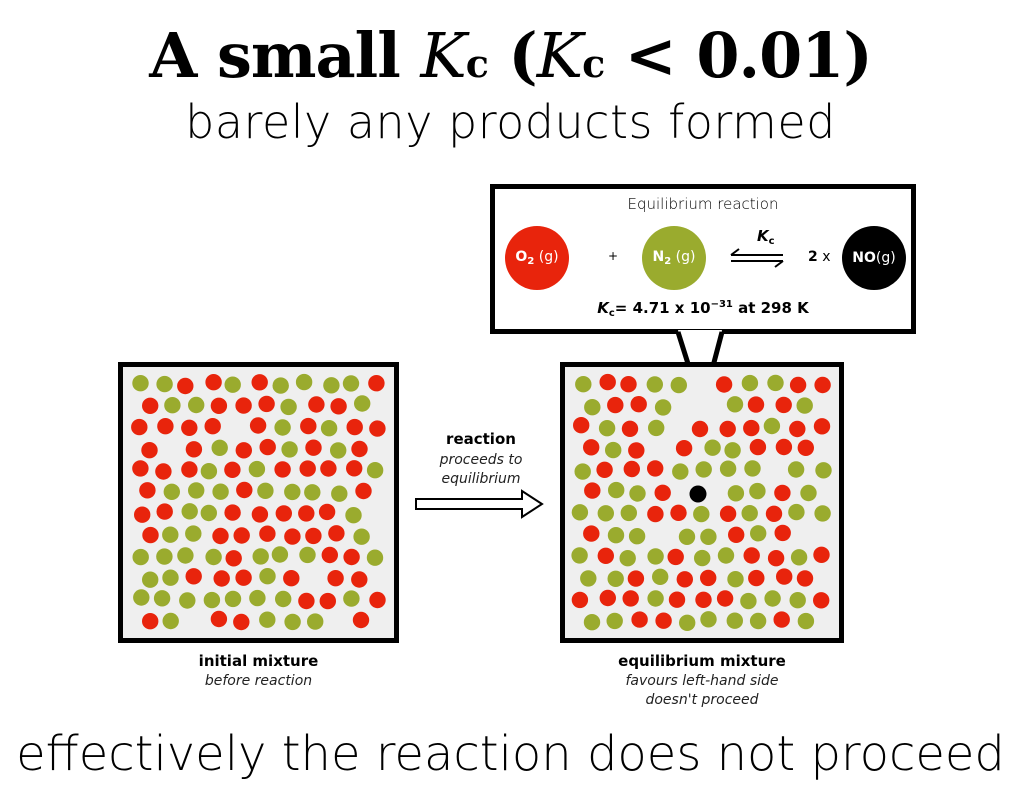 This screenshot has height=792, width=1021. What do you see at coordinates (454, 55) in the screenshot?
I see `title-k-symbol: Kc` at bounding box center [454, 55].